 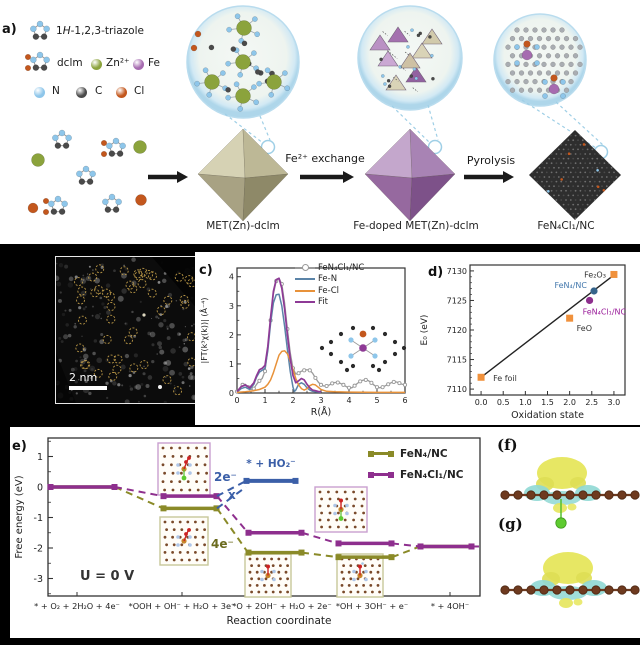 What do you see at coordinates (605, 311) in the screenshot?
I see `svg-text: FeN₄Cl₁/NC` at bounding box center [605, 311].